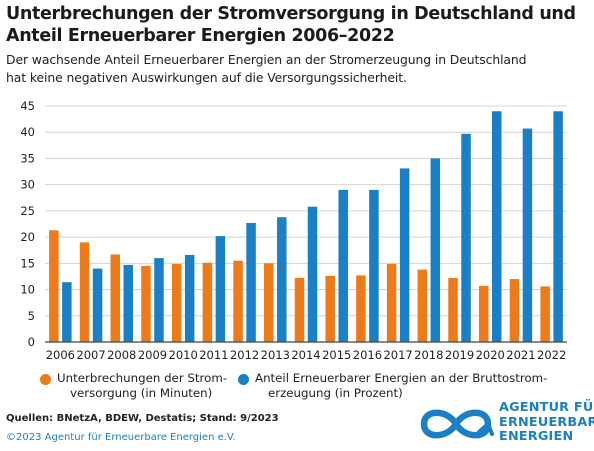 This screenshot has height=451, width=594. Describe the element at coordinates (269, 302) in the screenshot. I see `bar-interruptions-2013` at that location.